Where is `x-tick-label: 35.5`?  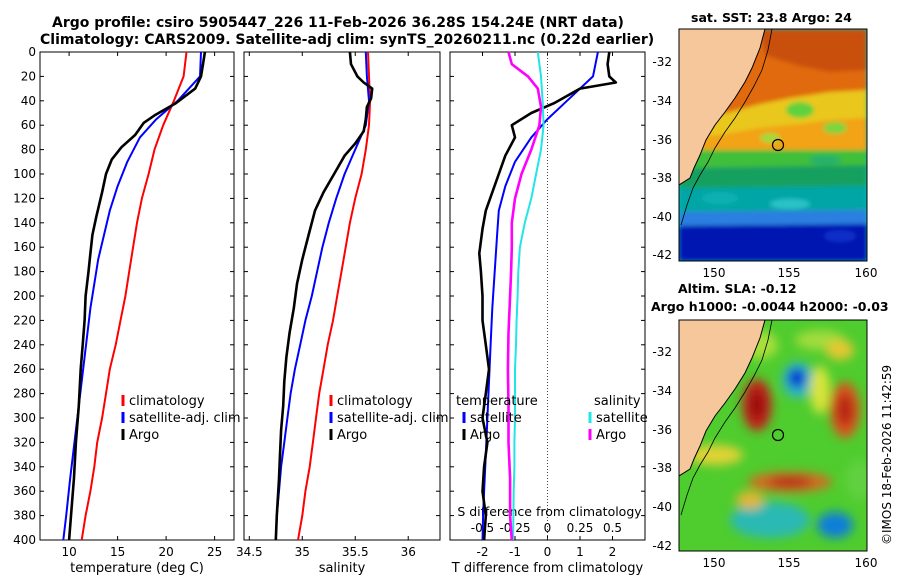 x-tick-label: 35.5 is located at coordinates (355, 552).